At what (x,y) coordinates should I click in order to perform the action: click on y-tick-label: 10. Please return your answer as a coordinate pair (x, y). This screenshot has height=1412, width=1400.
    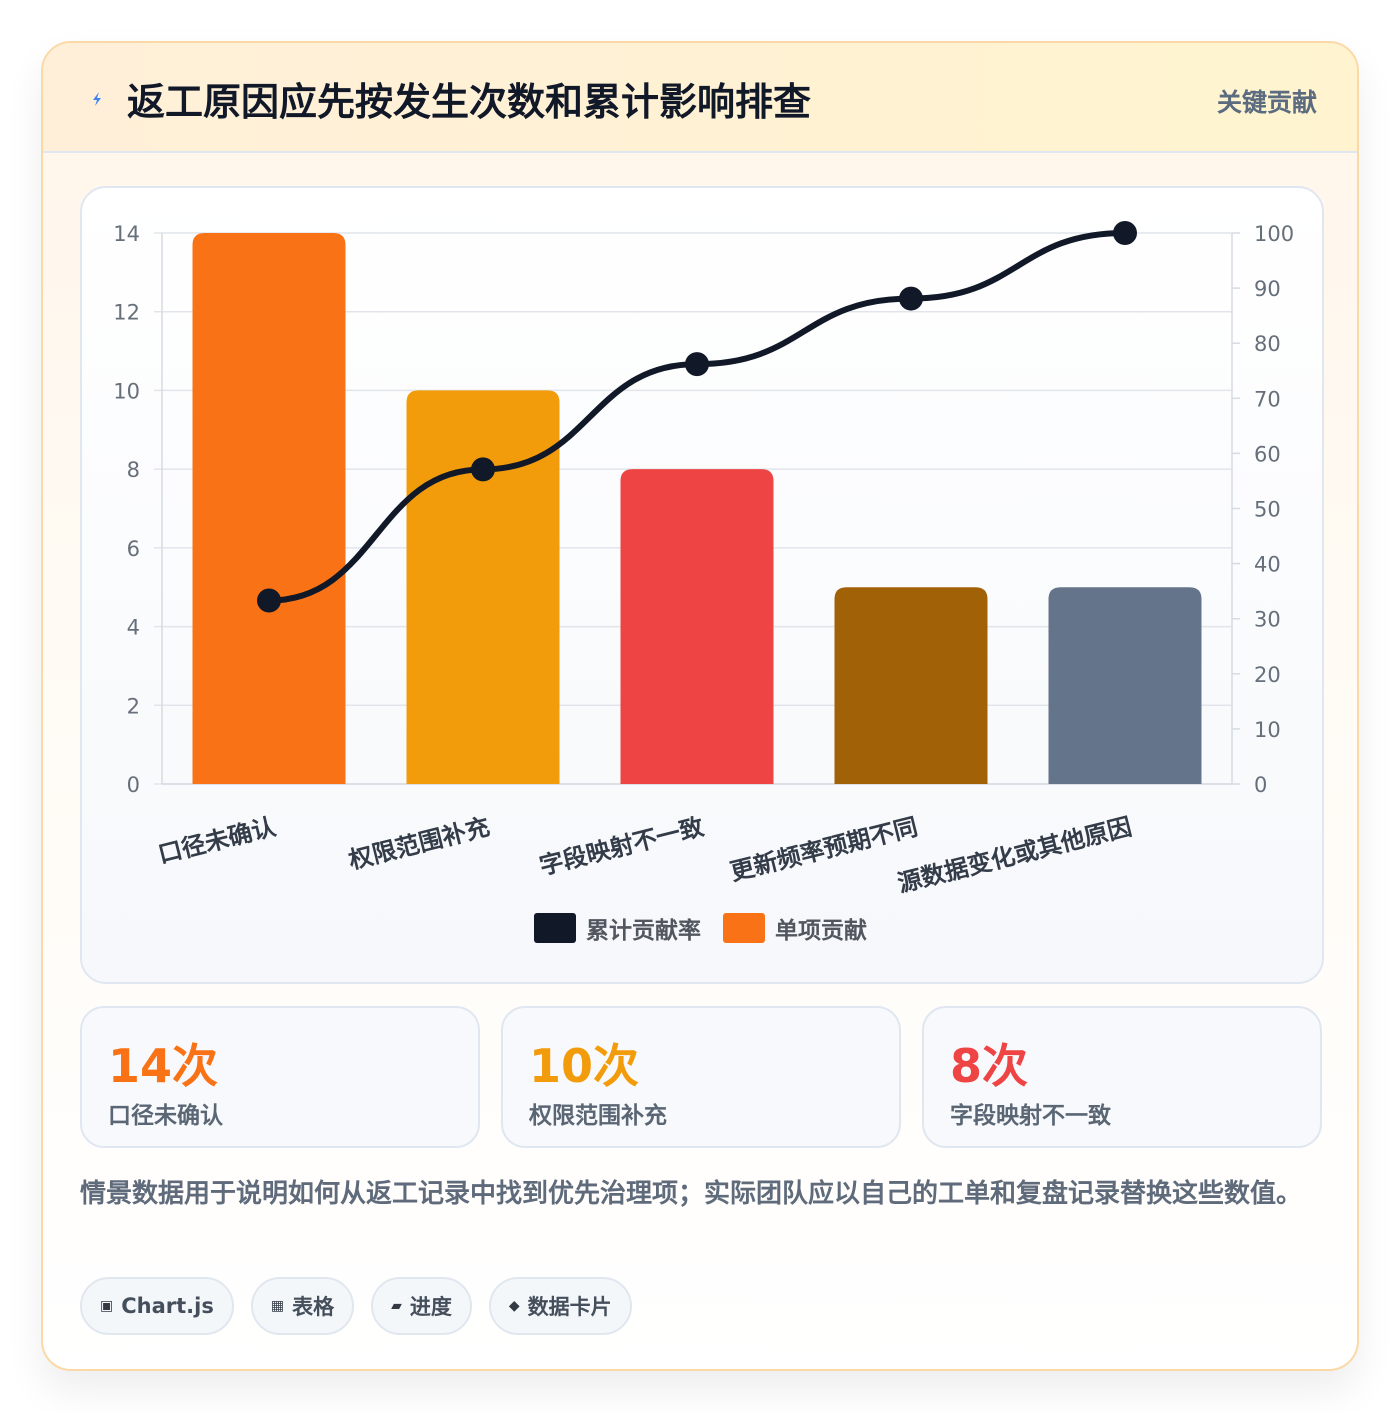
    Looking at the image, I should click on (126, 391).